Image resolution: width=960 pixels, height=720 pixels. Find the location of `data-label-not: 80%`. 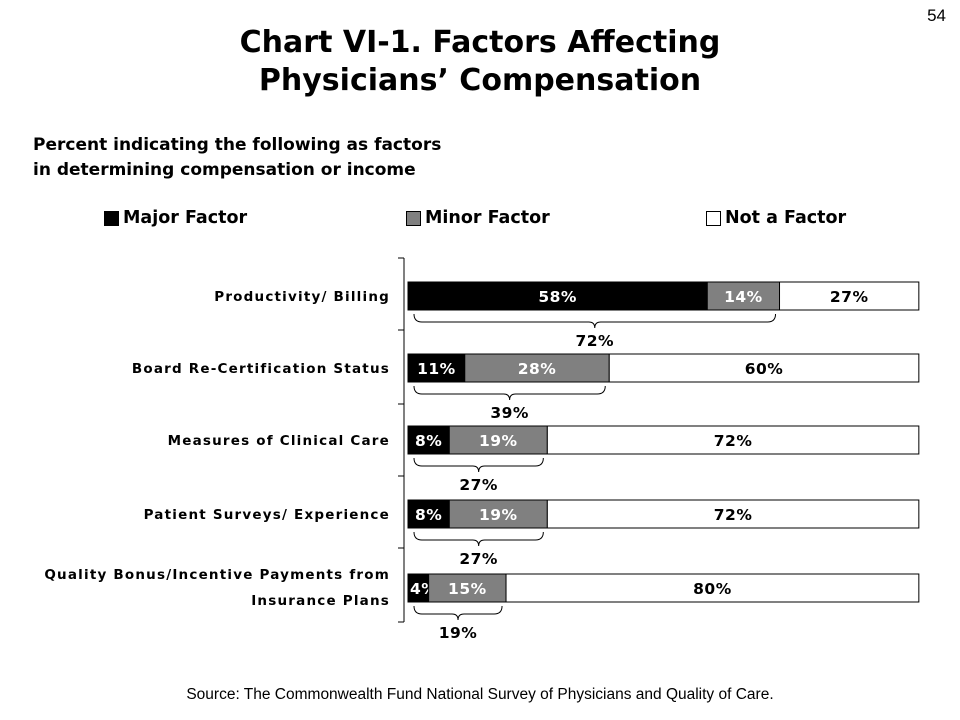

data-label-not: 80% is located at coordinates (712, 589).